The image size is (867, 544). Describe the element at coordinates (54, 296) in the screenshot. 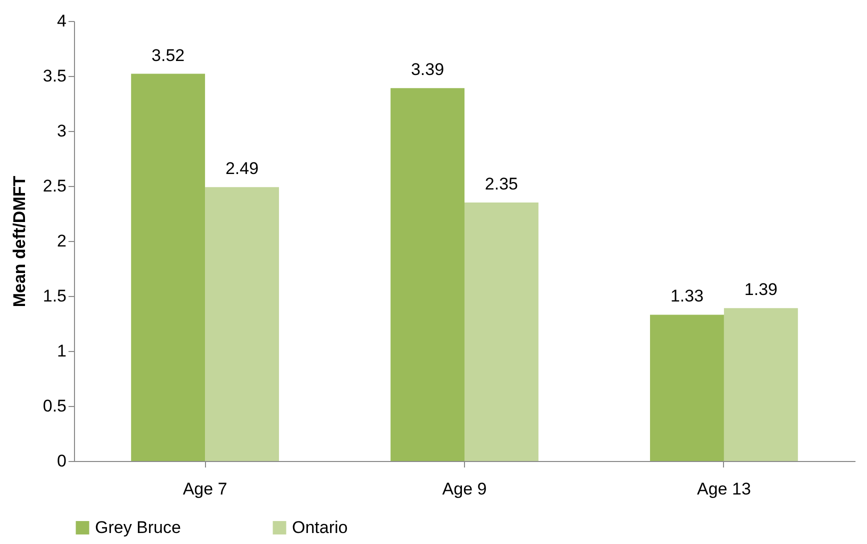

I see `y-tick-label: 1.5` at that location.